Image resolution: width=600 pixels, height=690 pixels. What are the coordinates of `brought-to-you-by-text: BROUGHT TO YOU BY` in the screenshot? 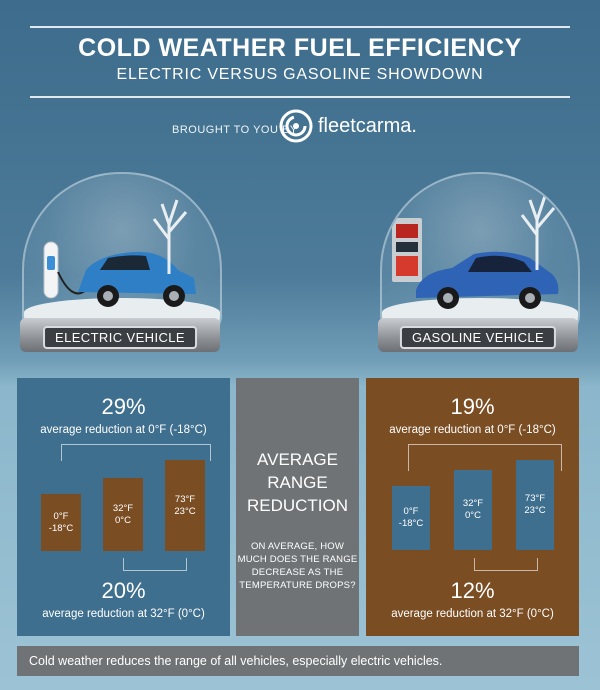 It's located at (235, 130).